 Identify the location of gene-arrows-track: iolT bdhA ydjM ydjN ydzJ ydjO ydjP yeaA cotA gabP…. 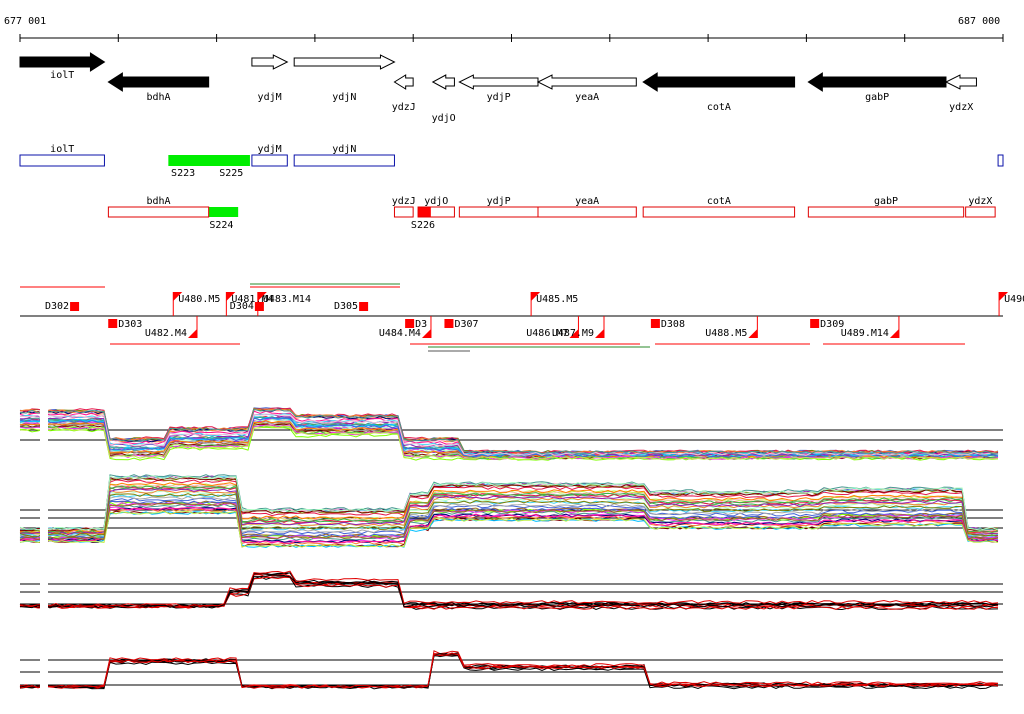
(498, 88).